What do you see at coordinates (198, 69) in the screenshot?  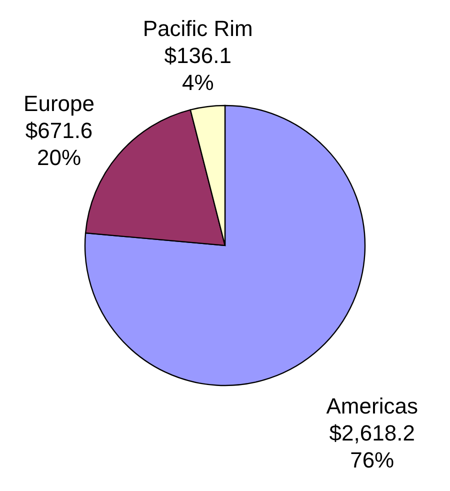 I see `data-label: $136.1 4%` at bounding box center [198, 69].